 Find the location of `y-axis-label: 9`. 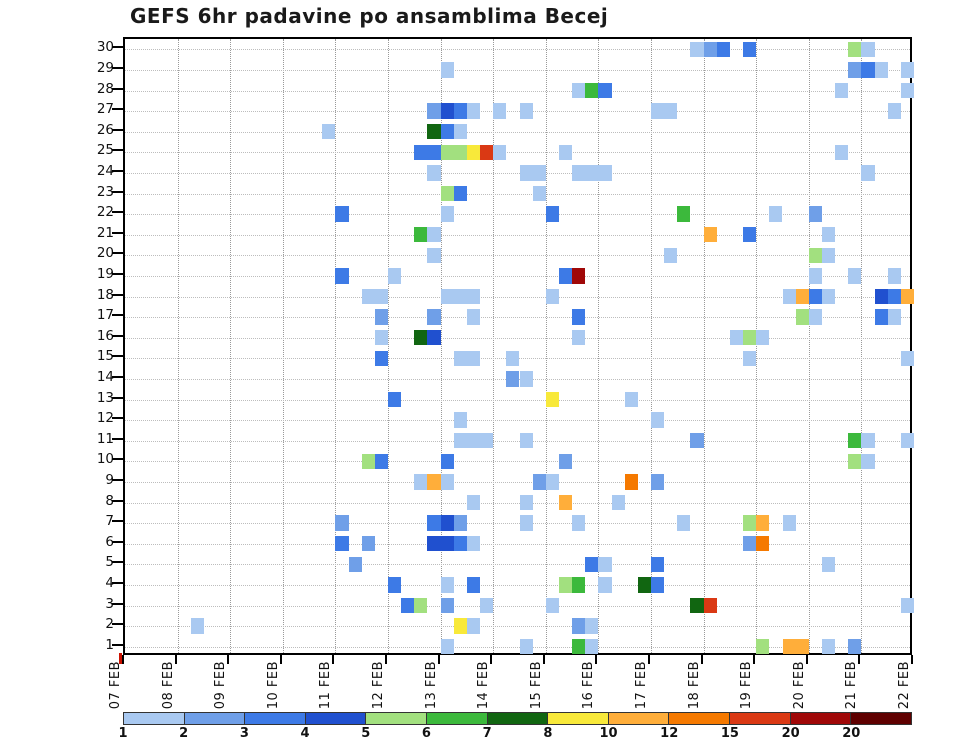

y-axis-label: 9 is located at coordinates (109, 479).